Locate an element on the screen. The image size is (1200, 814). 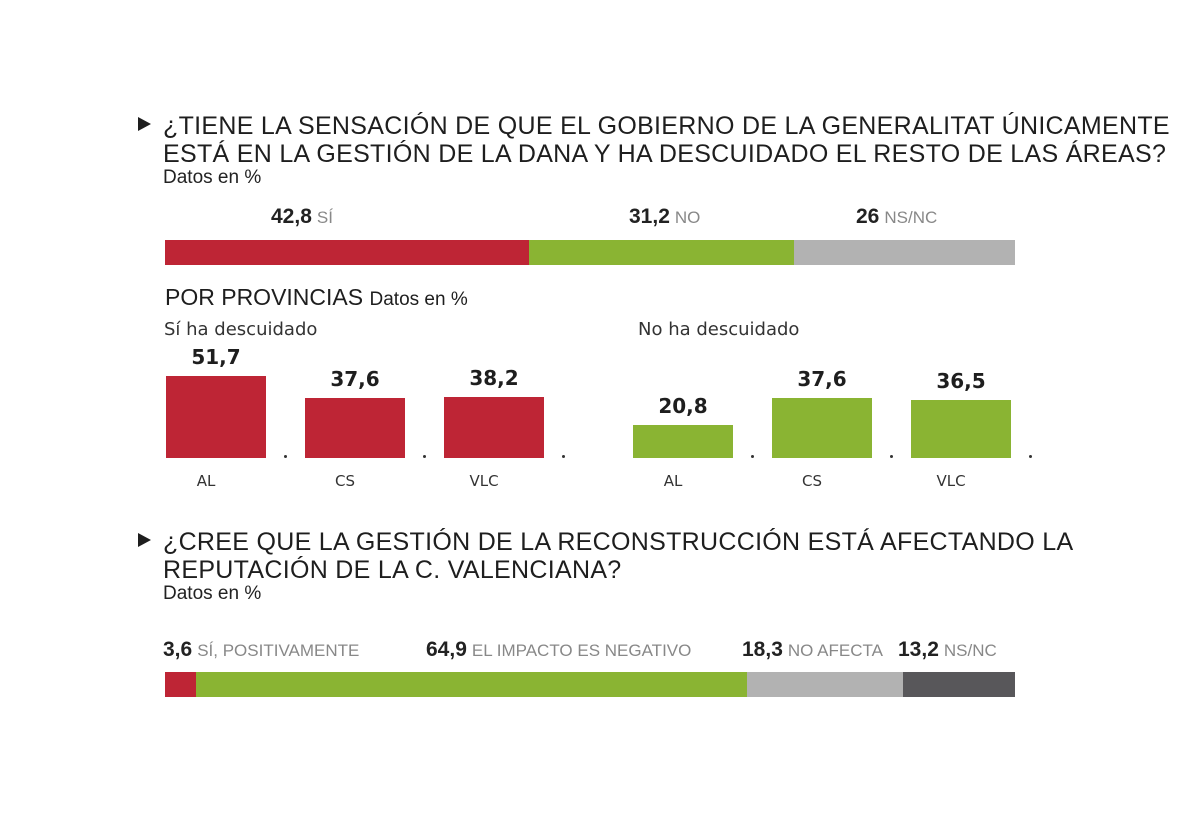
bar-si-vlc is located at coordinates (494, 427).